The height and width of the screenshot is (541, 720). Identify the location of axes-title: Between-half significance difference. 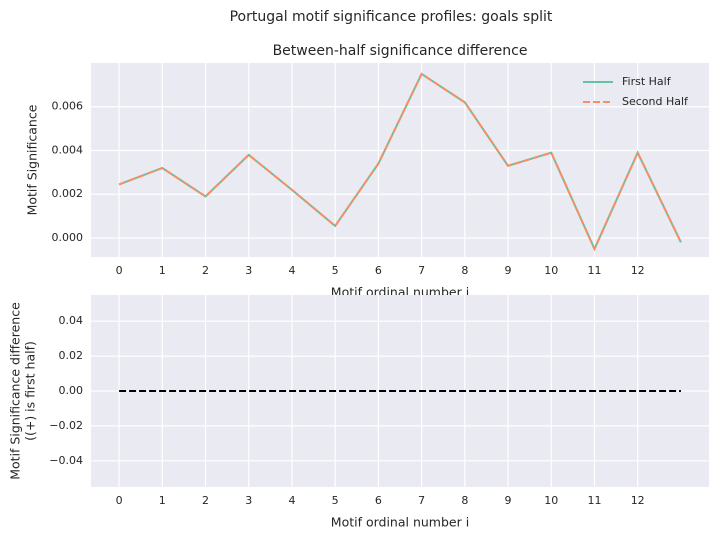
(400, 51).